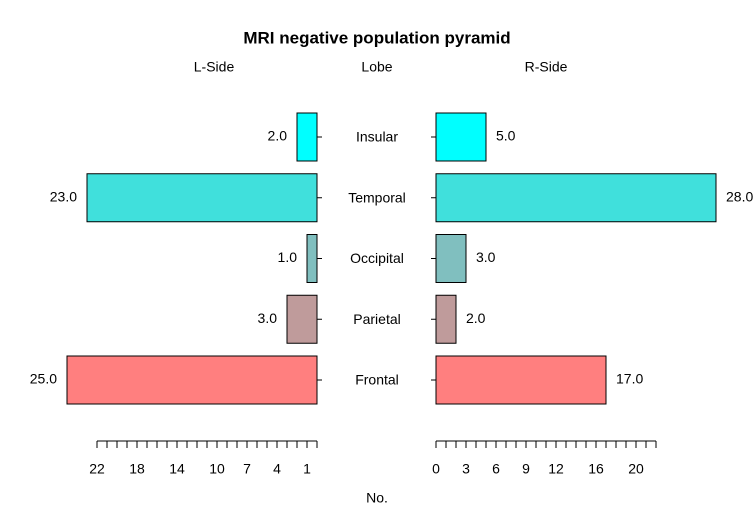 Image resolution: width=754 pixels, height=518 pixels. I want to click on x-tick-label: 12, so click(556, 469).